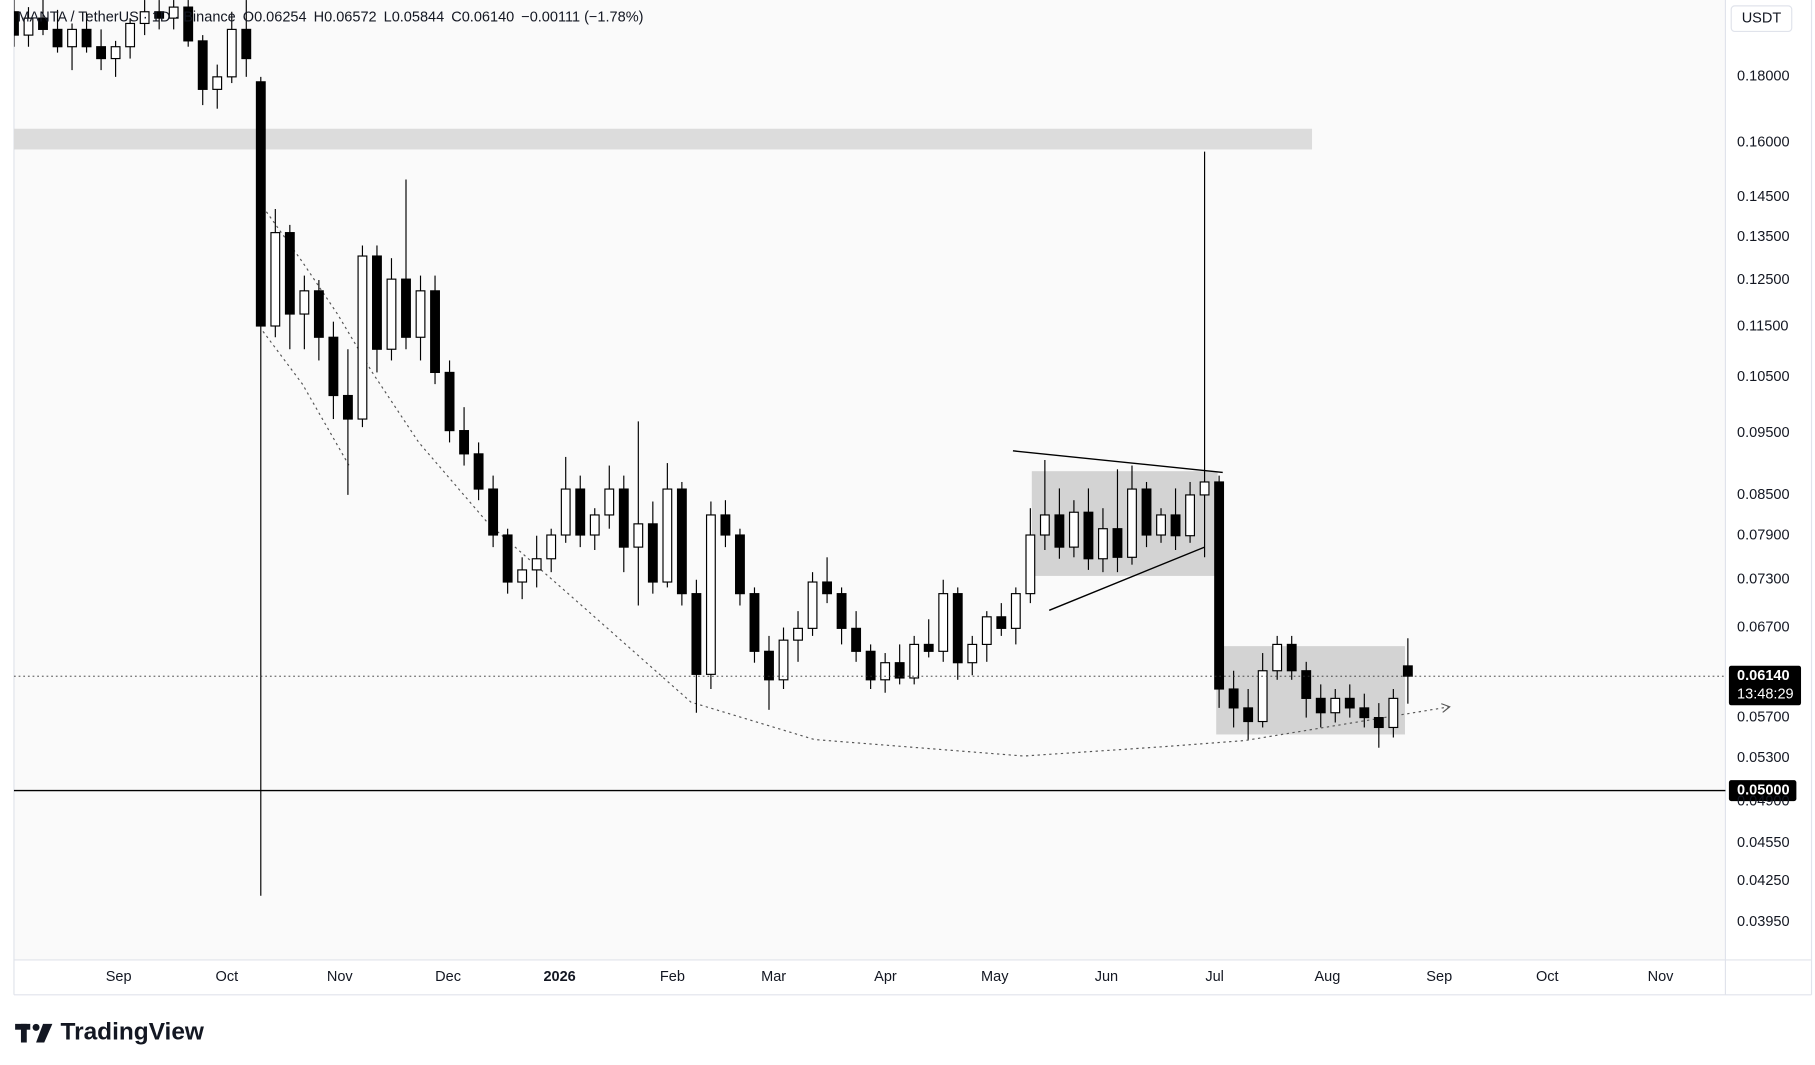 This screenshot has width=1815, height=1065. What do you see at coordinates (672, 977) in the screenshot?
I see `x-tick-label: Feb` at bounding box center [672, 977].